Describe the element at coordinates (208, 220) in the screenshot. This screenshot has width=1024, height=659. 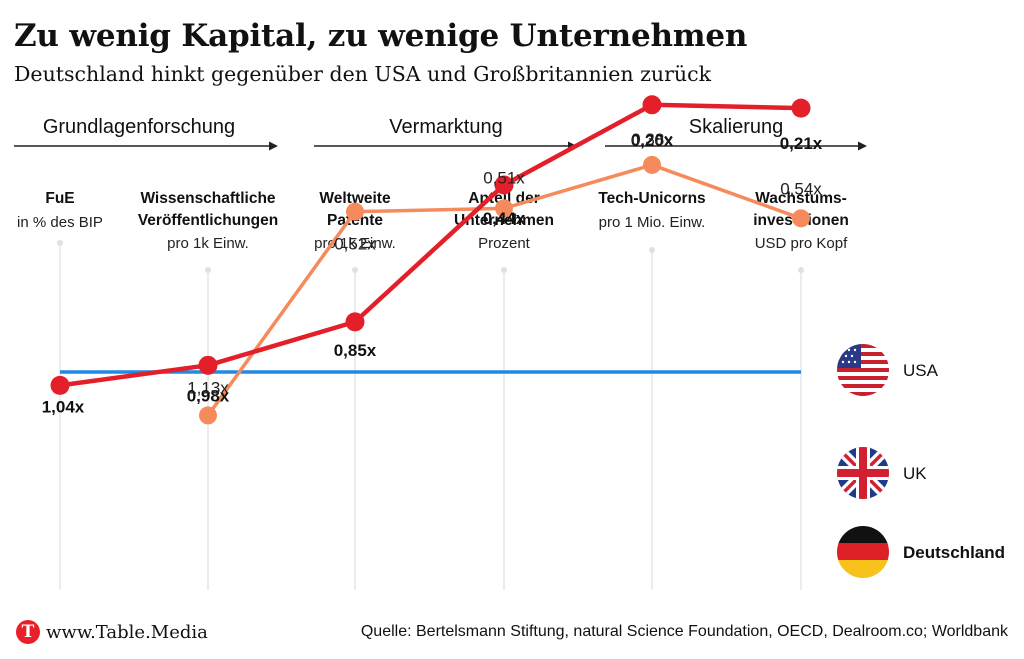
I see `category-label-veroeffentlichungen-2: Veröffentlichungen` at that location.